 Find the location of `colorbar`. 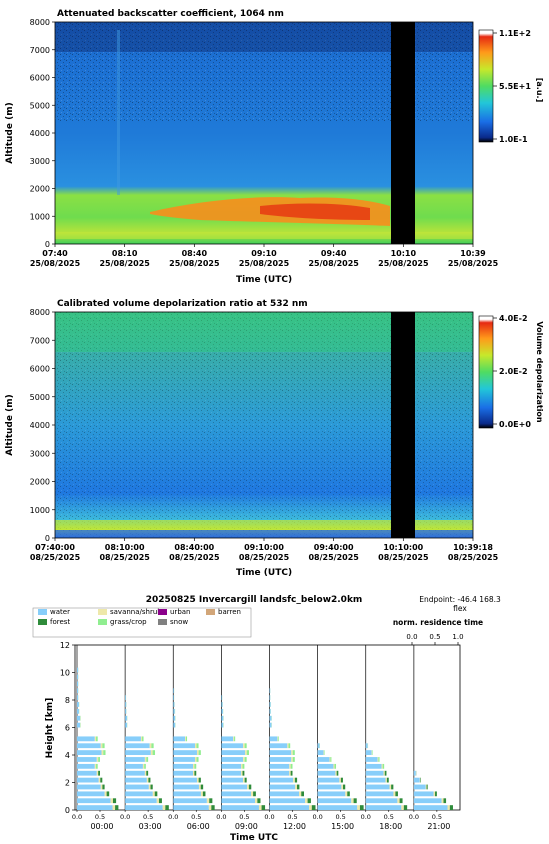

colorbar is located at coordinates (486, 372).